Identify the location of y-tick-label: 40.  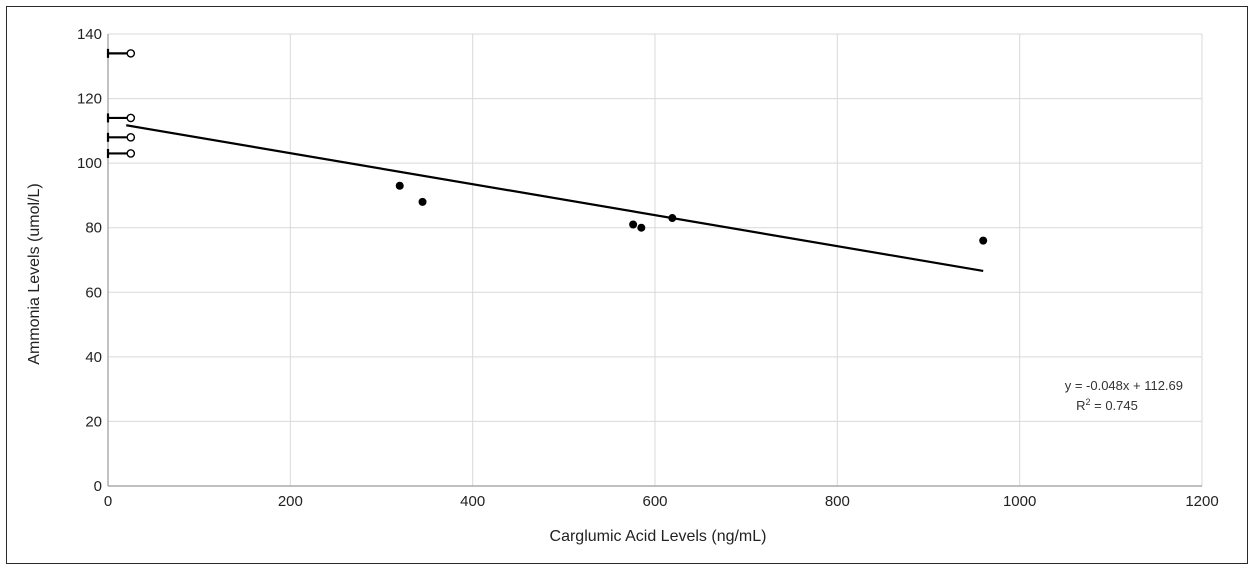
(93, 357).